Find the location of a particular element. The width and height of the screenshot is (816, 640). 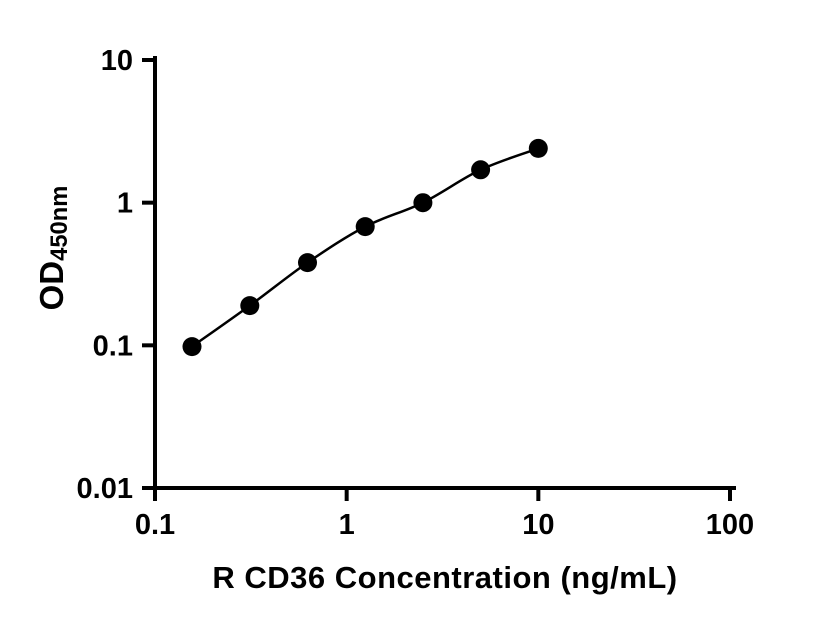

y-tick-label: 1 is located at coordinates (125, 204).